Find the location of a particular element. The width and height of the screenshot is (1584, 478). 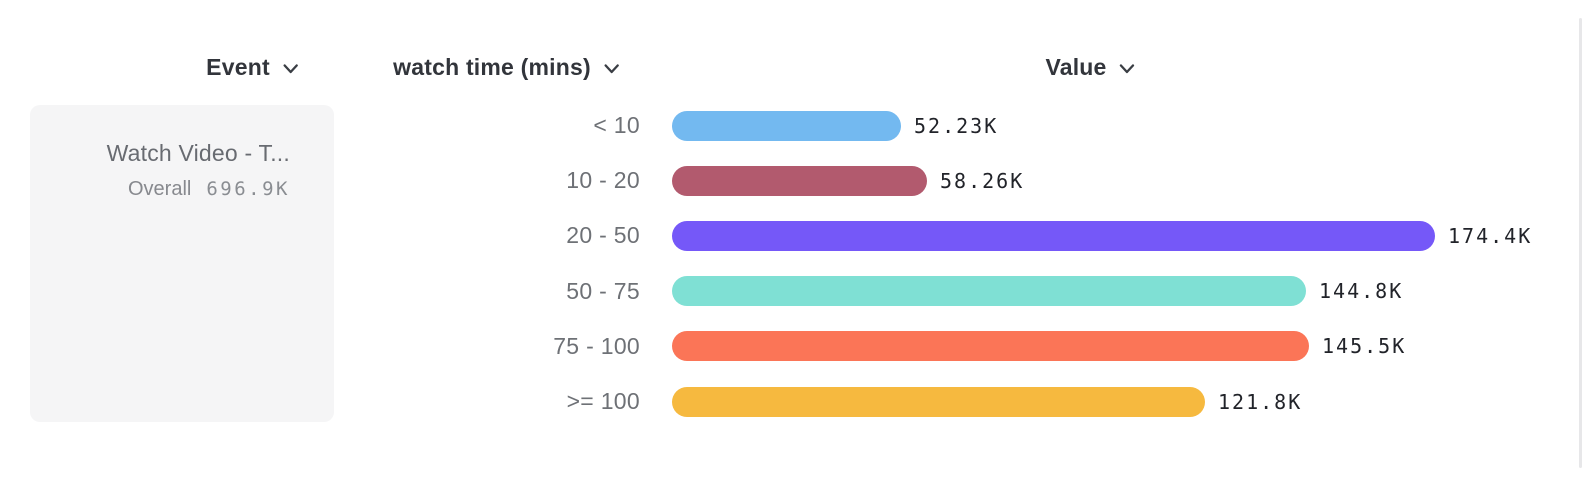

overall-label: Overall is located at coordinates (160, 189).